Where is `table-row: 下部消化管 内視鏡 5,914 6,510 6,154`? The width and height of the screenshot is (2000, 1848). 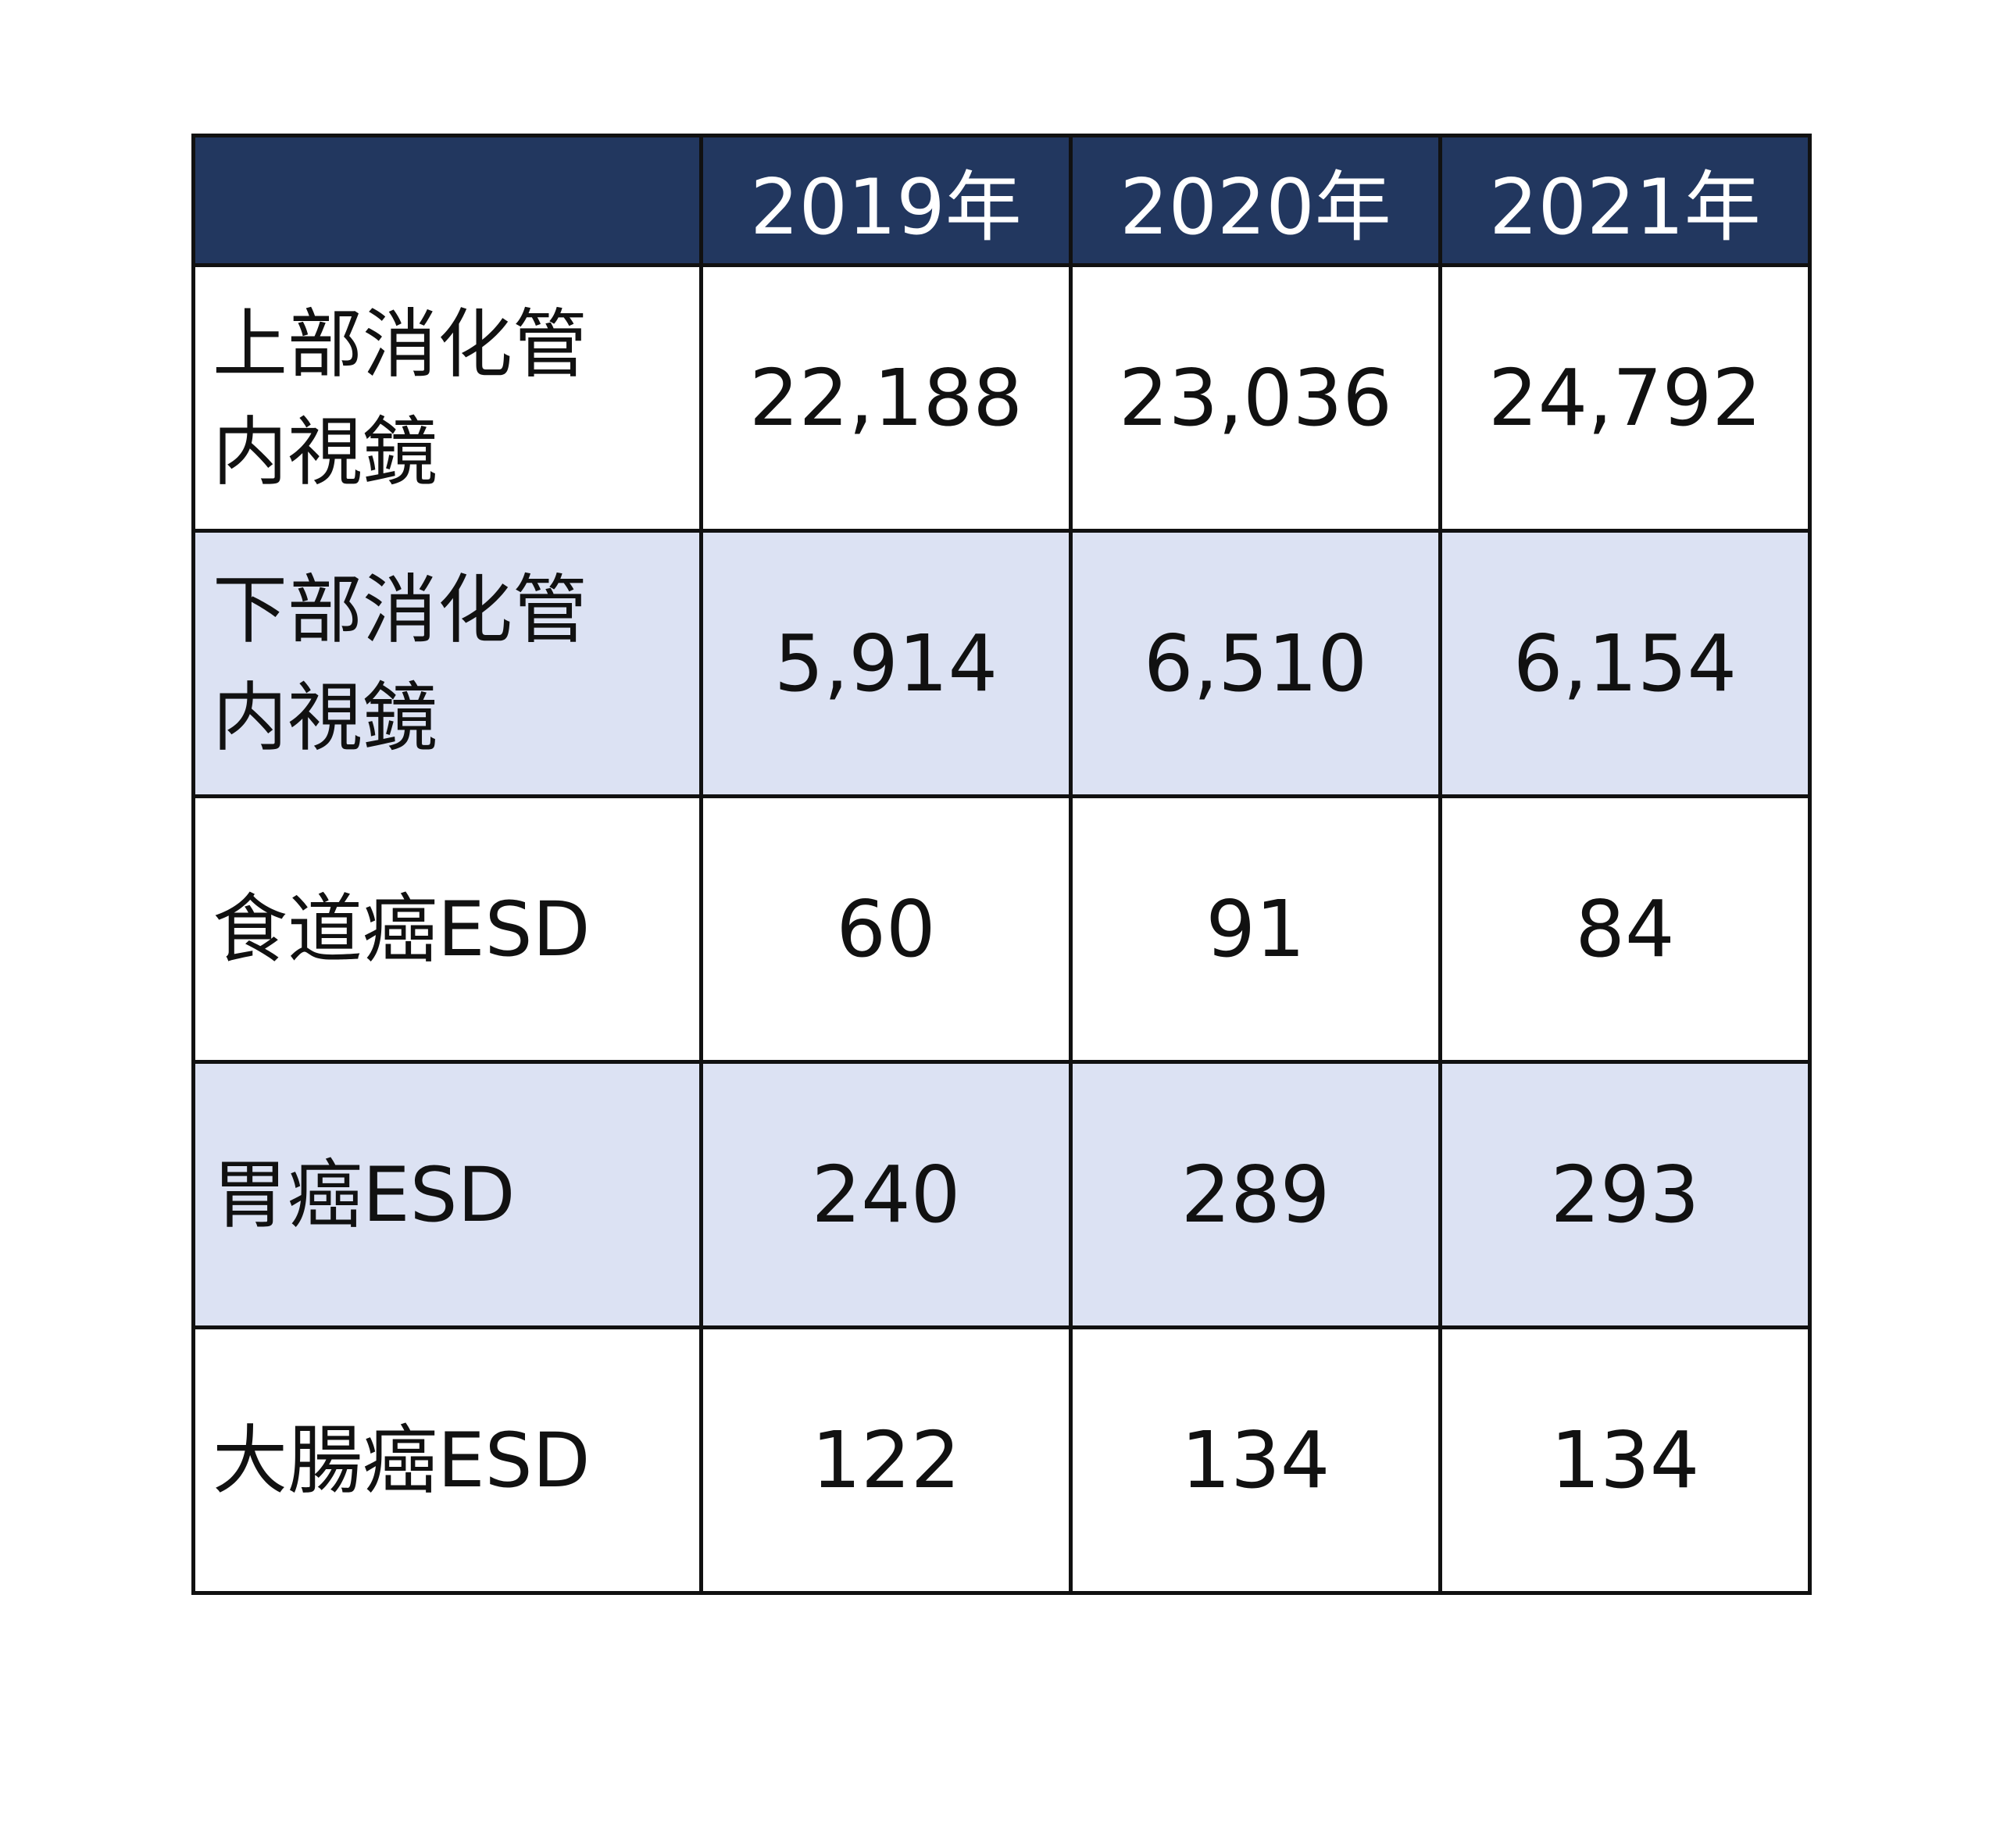
table-row: 下部消化管 内視鏡 5,914 6,510 6,154 is located at coordinates (1001, 663).